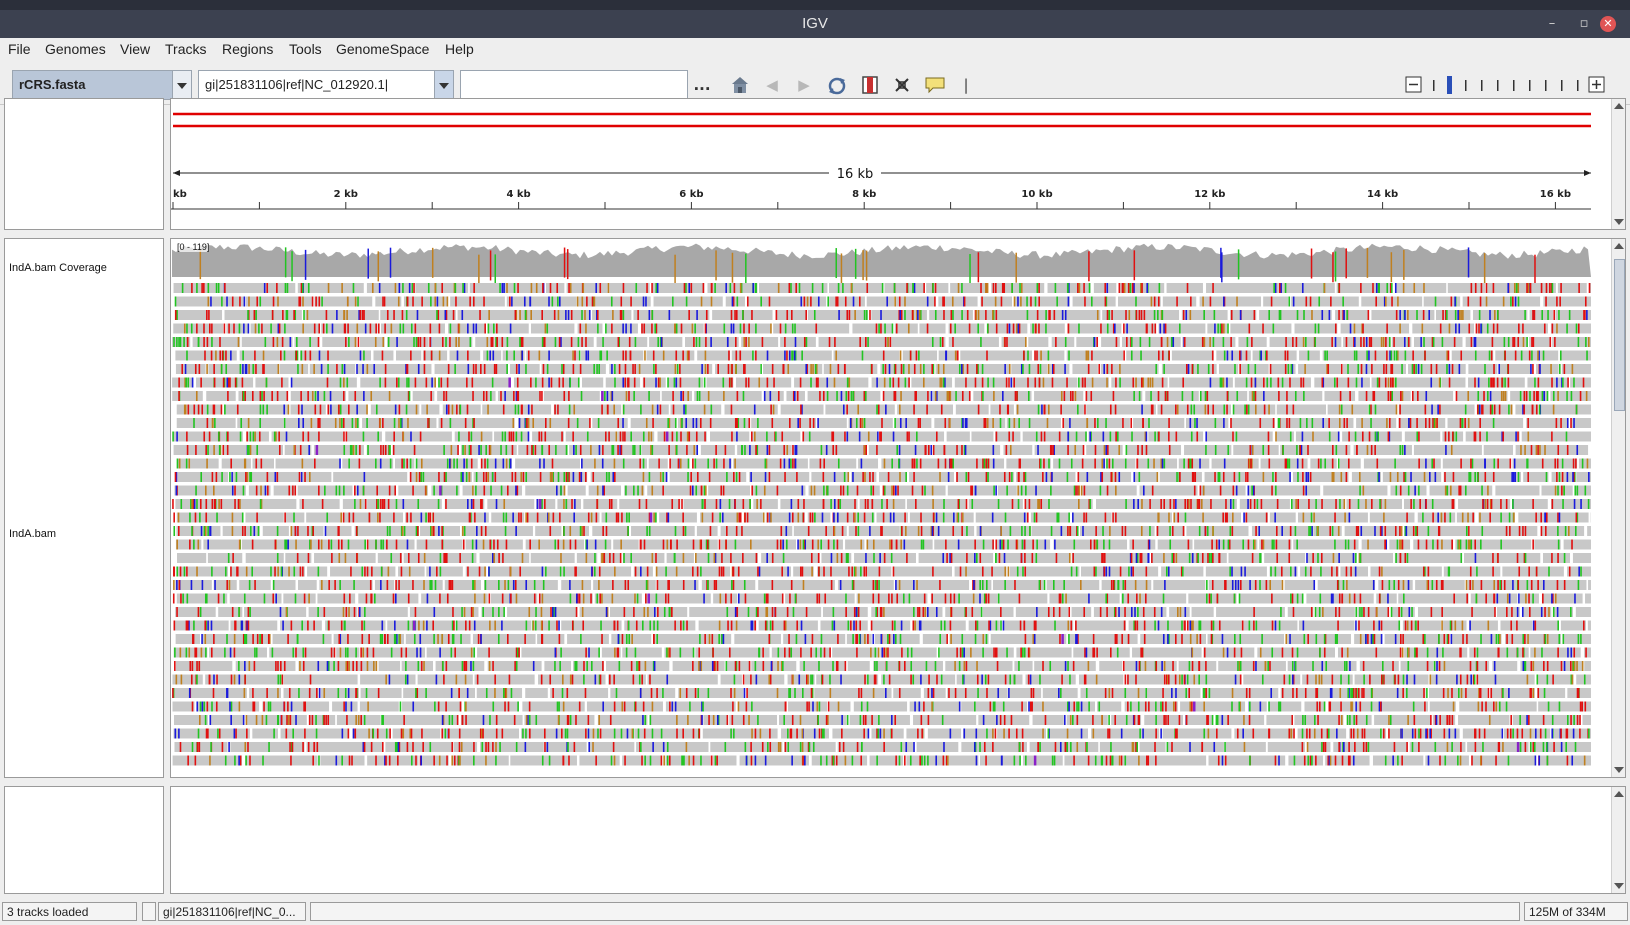 Image resolution: width=1630 pixels, height=925 pixels. I want to click on zoom-widget, so click(1505, 85).